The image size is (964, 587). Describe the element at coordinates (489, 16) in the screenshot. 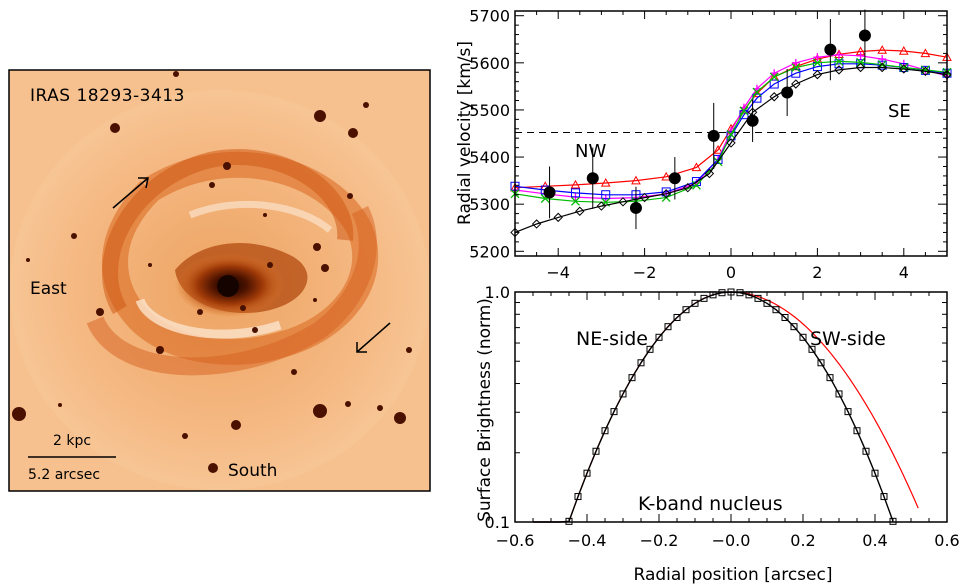

I see `velocity-ytick-label: 5700` at that location.